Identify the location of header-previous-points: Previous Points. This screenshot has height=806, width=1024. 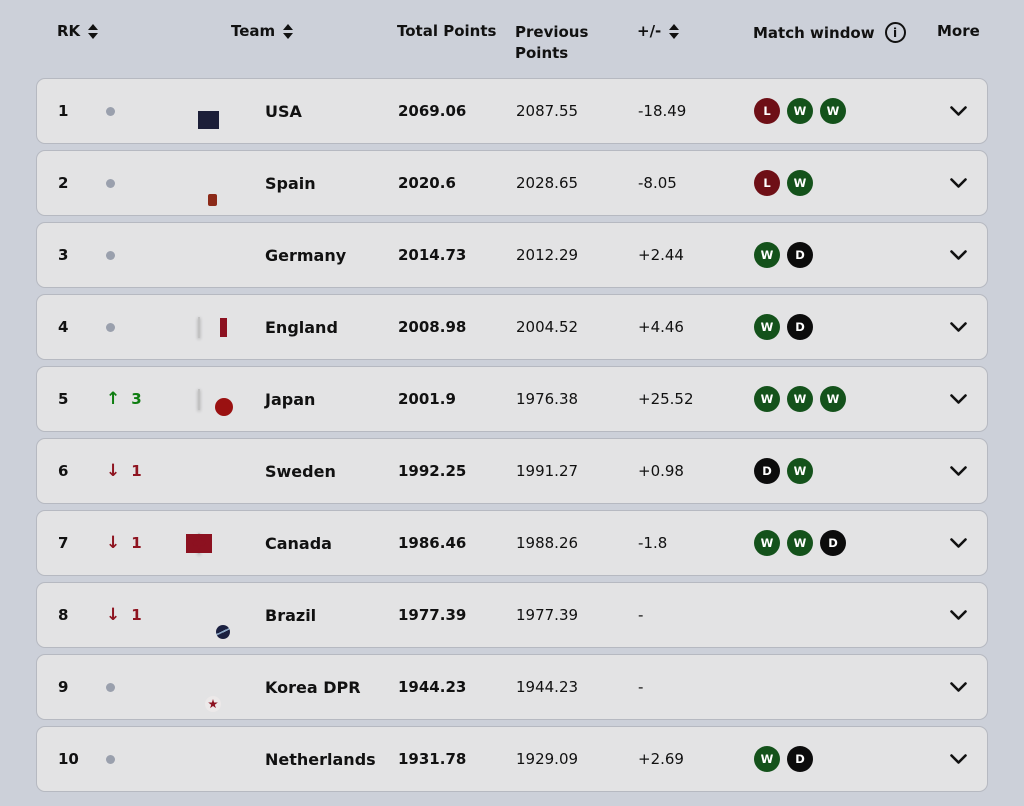
(576, 43).